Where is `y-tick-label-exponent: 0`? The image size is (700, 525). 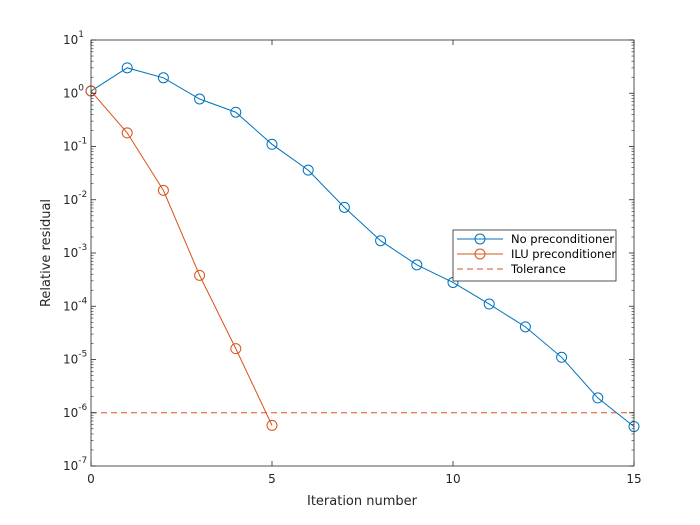
y-tick-label-exponent: 0 is located at coordinates (81, 88).